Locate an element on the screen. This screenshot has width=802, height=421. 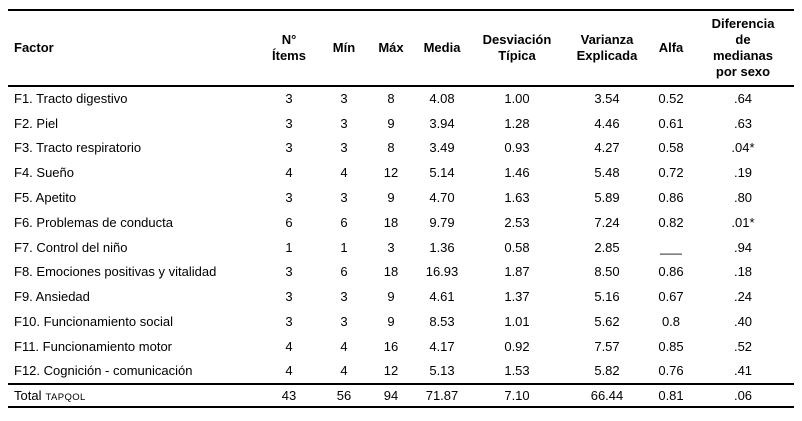
table-row: F9. Ansiedad 3 3 9 4.61 1.37 5.16 0.67 .24 is located at coordinates (401, 296).